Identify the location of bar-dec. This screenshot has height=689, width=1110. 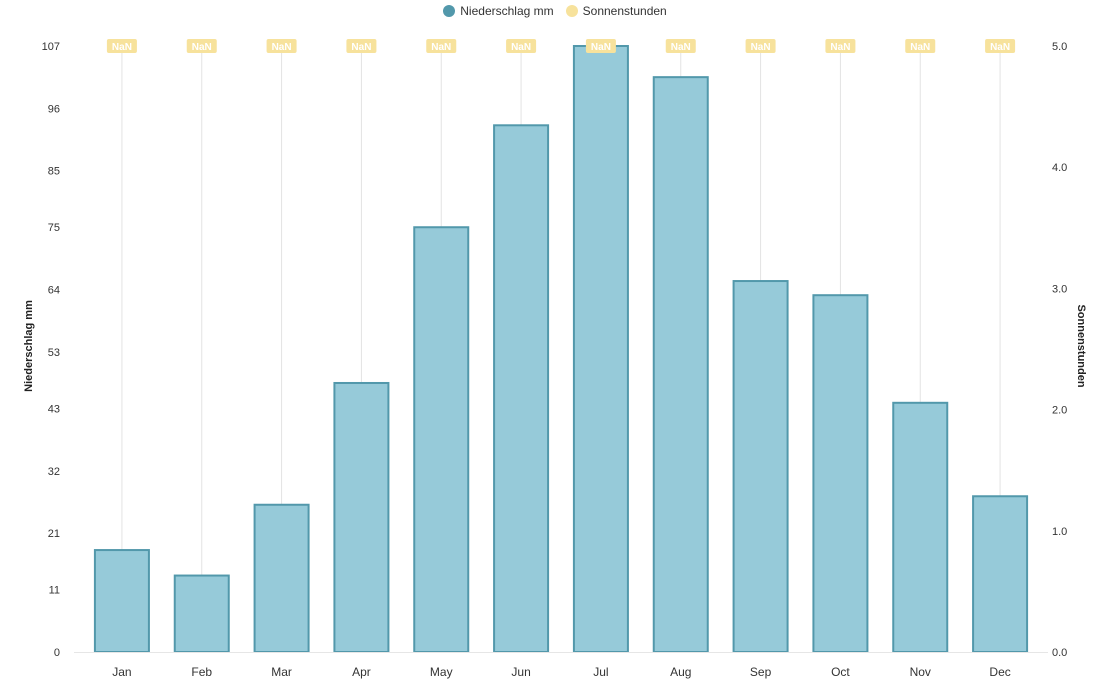
(1000, 574).